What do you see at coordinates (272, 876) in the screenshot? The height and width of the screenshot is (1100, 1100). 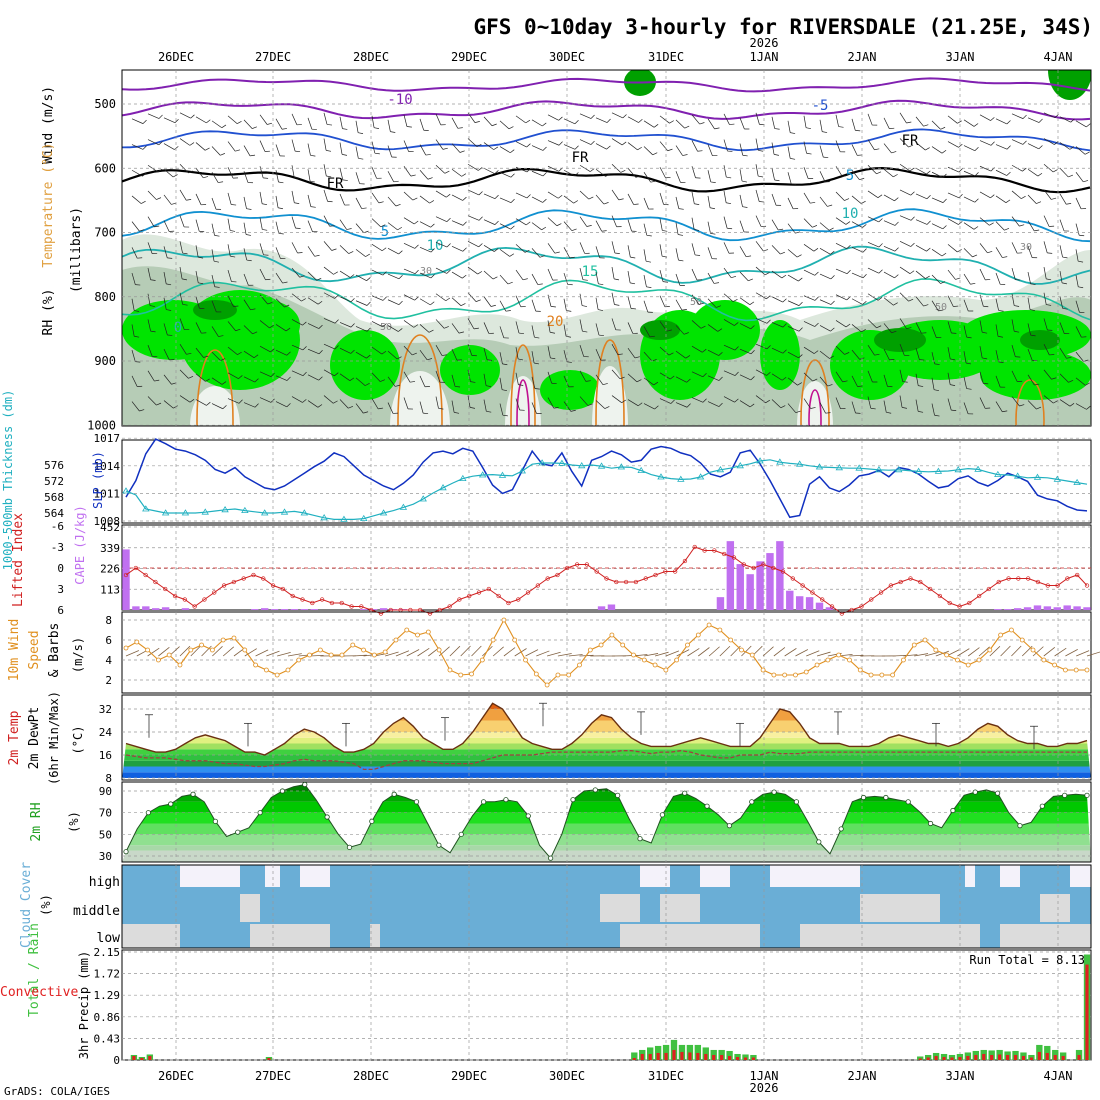 I see `cloud-high-gap` at bounding box center [272, 876].